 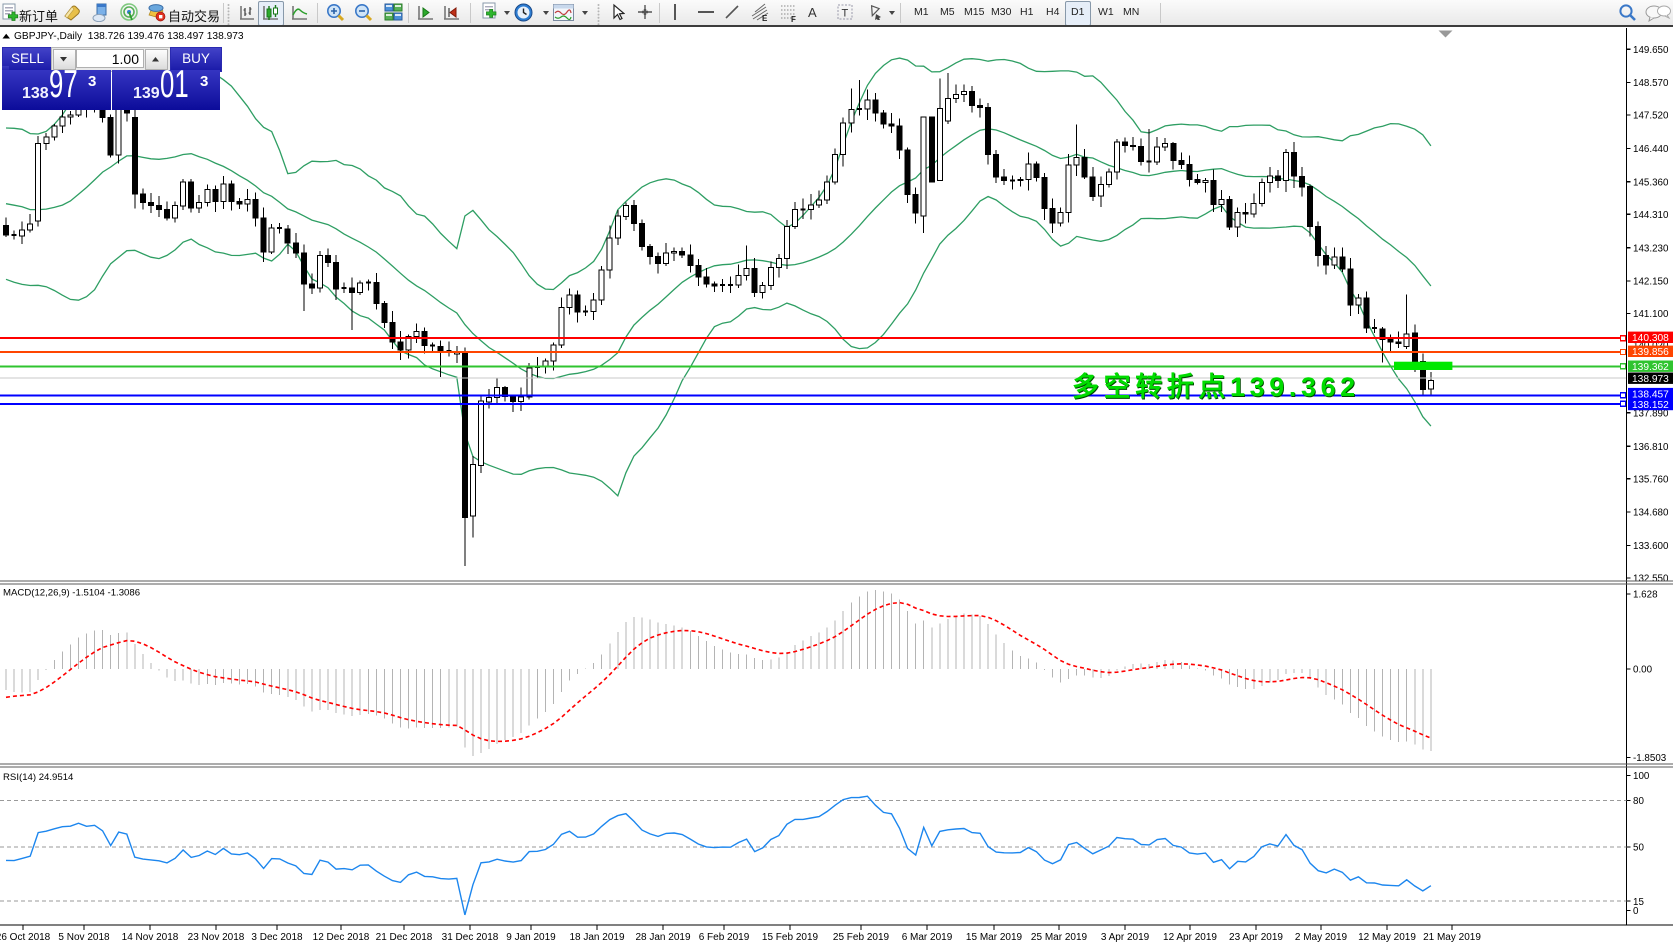 I want to click on svg-text: 6 Feb 2019, so click(x=724, y=937).